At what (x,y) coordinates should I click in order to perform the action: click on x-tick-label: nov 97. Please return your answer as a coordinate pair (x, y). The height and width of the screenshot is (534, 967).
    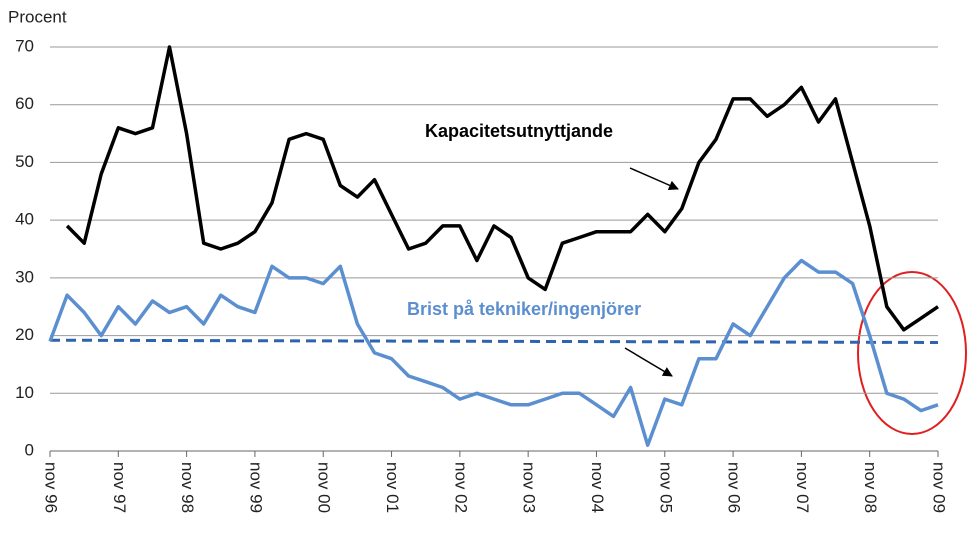
    Looking at the image, I should click on (119, 487).